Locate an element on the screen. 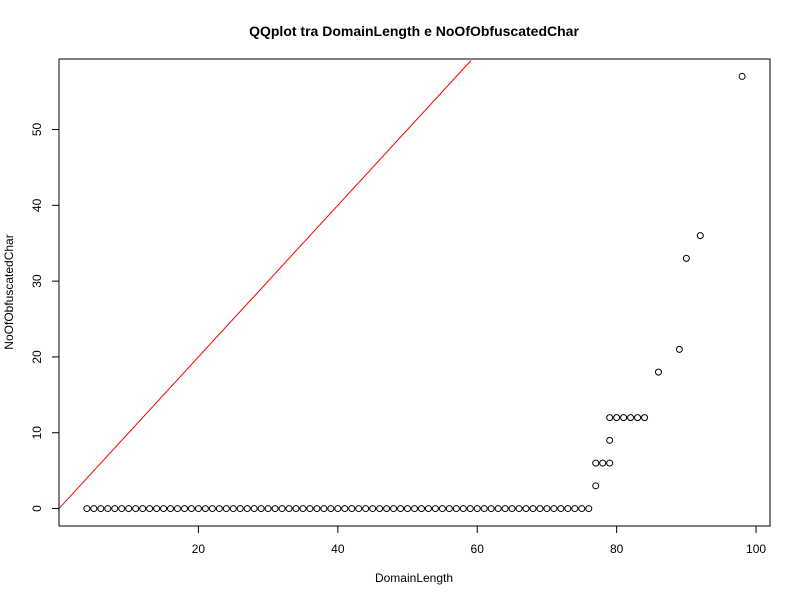  y-tick-label: 0 is located at coordinates (37, 508).